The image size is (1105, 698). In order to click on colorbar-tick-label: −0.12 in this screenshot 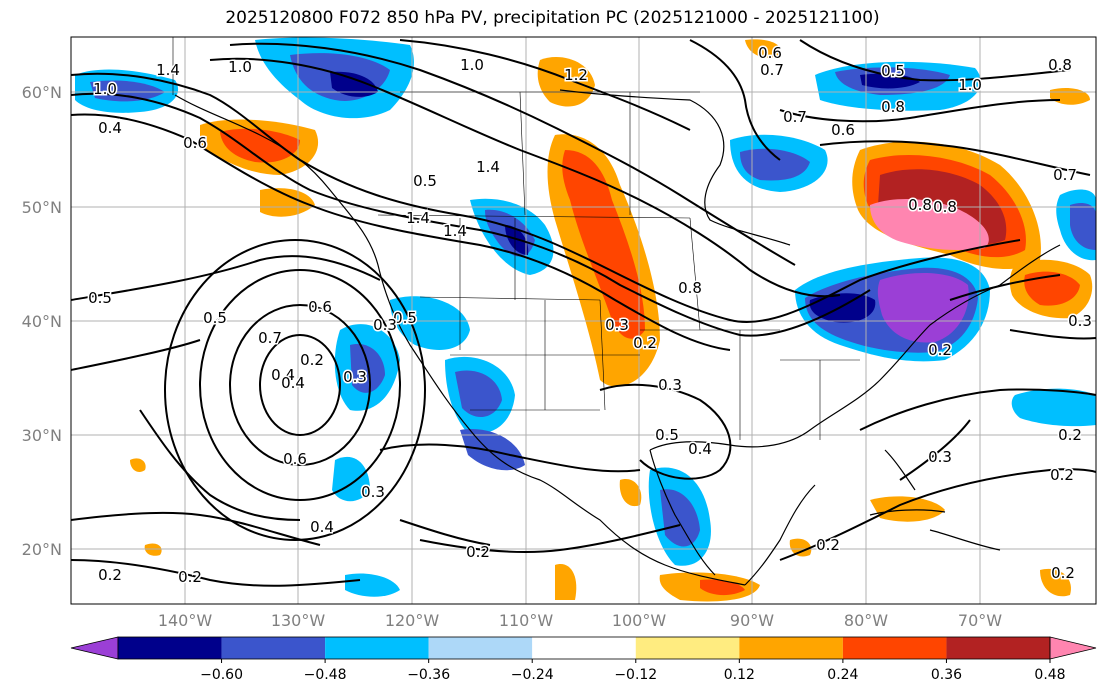, I will do `click(635, 675)`.